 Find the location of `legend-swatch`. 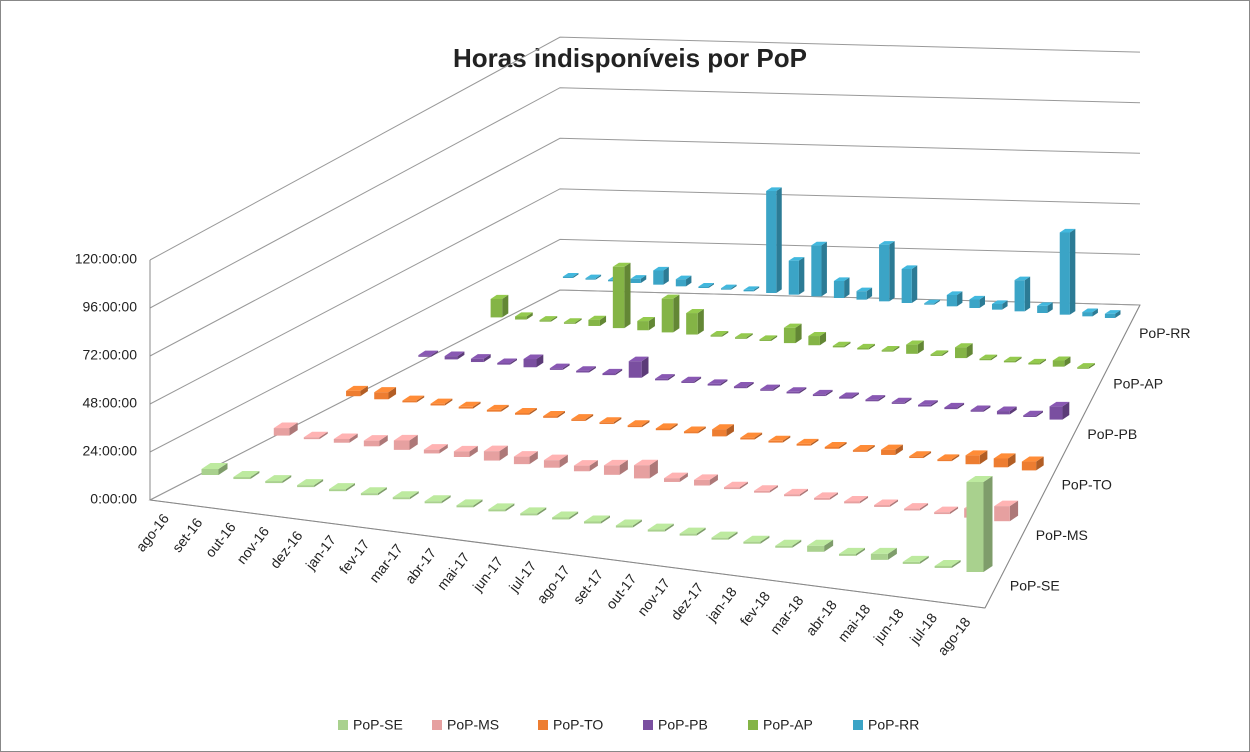

legend-swatch is located at coordinates (858, 725).